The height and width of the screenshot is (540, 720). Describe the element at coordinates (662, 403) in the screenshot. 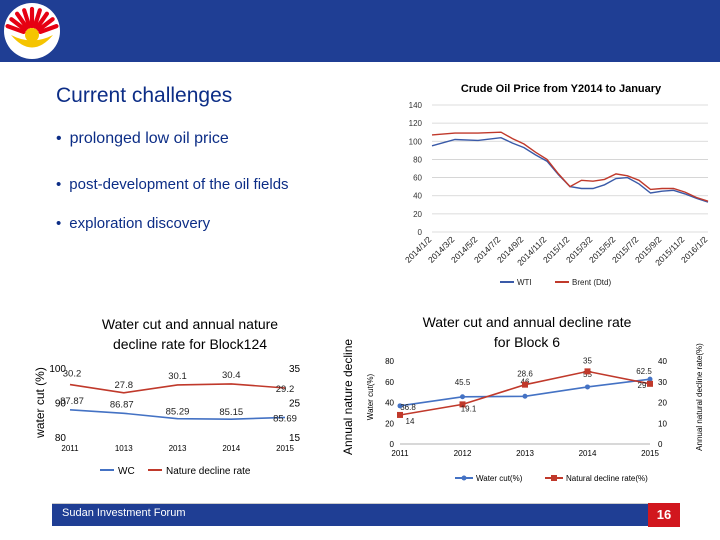

I see `y2-tick-label: 20` at that location.